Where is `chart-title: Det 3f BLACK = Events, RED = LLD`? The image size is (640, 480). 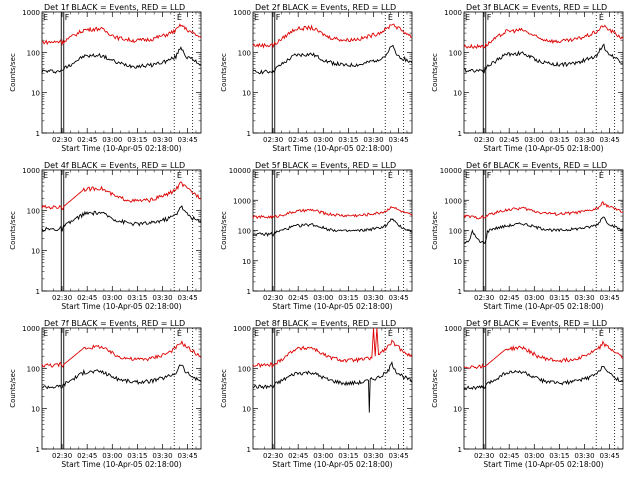
chart-title: Det 3f BLACK = Events, RED = LLD is located at coordinates (536, 7).